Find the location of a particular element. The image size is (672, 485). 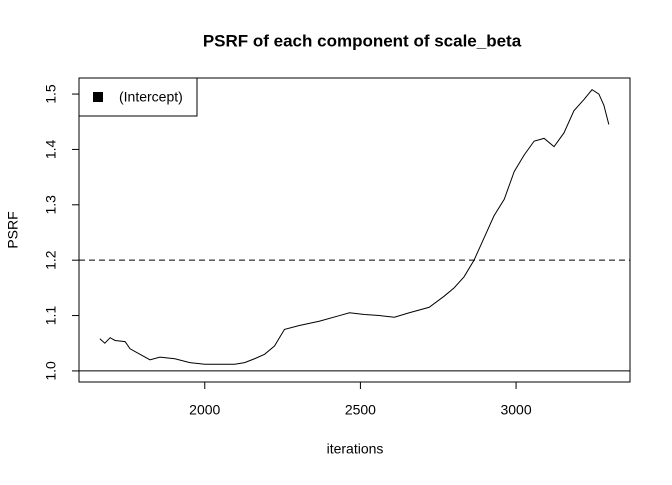

y-tick-label: 1.2 is located at coordinates (51, 260).